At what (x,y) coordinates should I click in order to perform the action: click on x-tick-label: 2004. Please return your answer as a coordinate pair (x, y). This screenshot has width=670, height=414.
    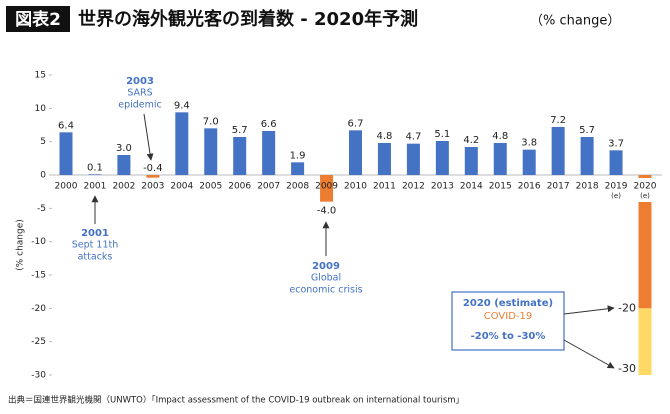
    Looking at the image, I should click on (181, 187).